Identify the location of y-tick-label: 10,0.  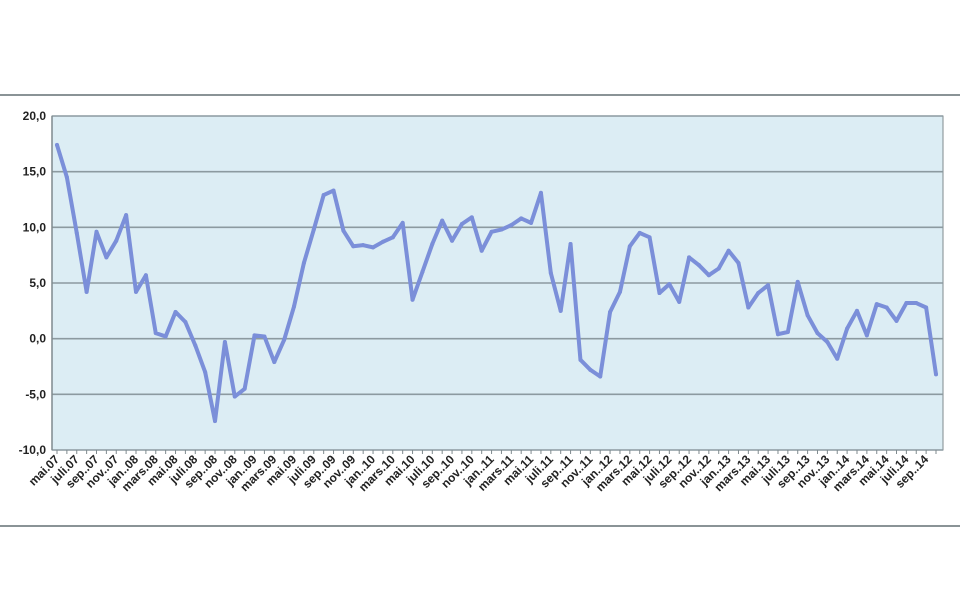
(35, 227).